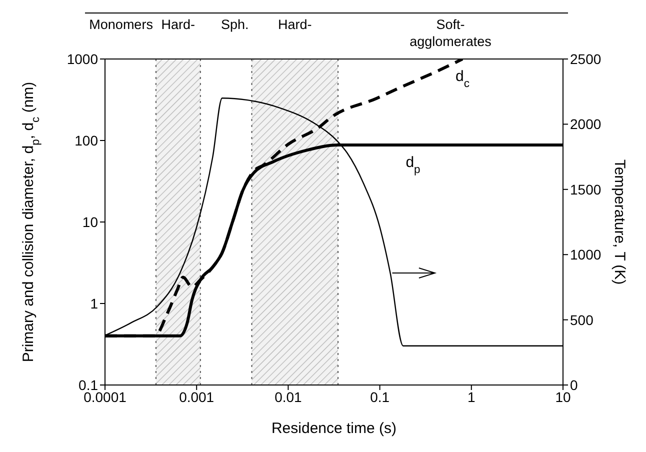  I want to click on y-tick-label: 1000, so click(82, 58).